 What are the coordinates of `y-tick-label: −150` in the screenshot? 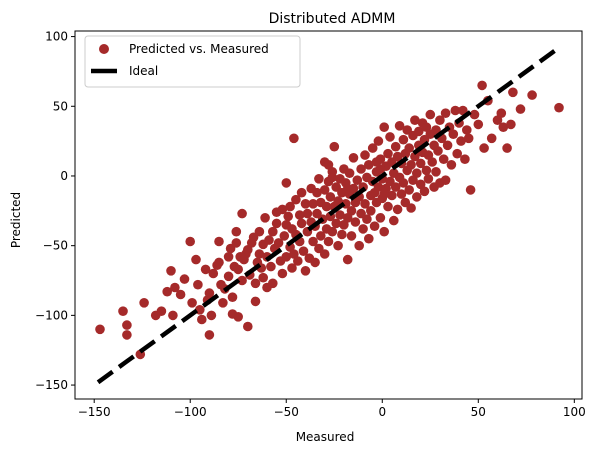 It's located at (51, 385).